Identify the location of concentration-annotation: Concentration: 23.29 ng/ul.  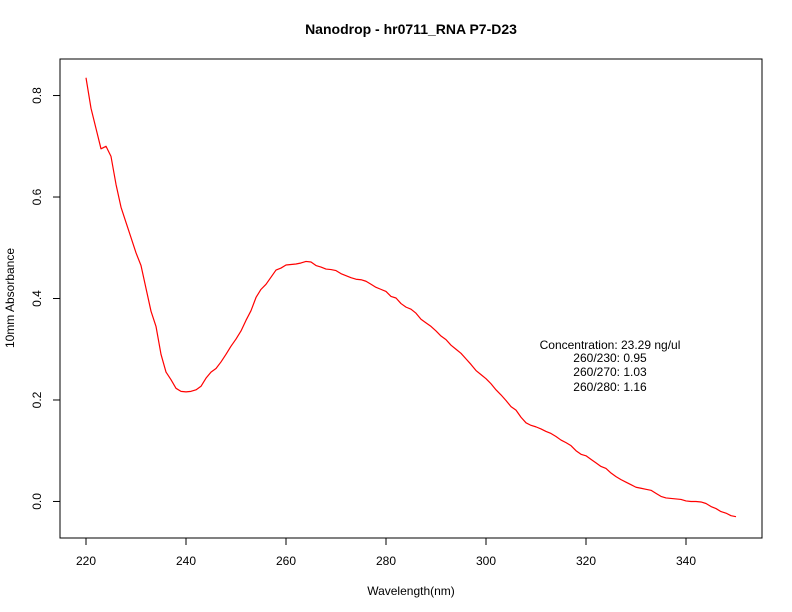
(610, 345).